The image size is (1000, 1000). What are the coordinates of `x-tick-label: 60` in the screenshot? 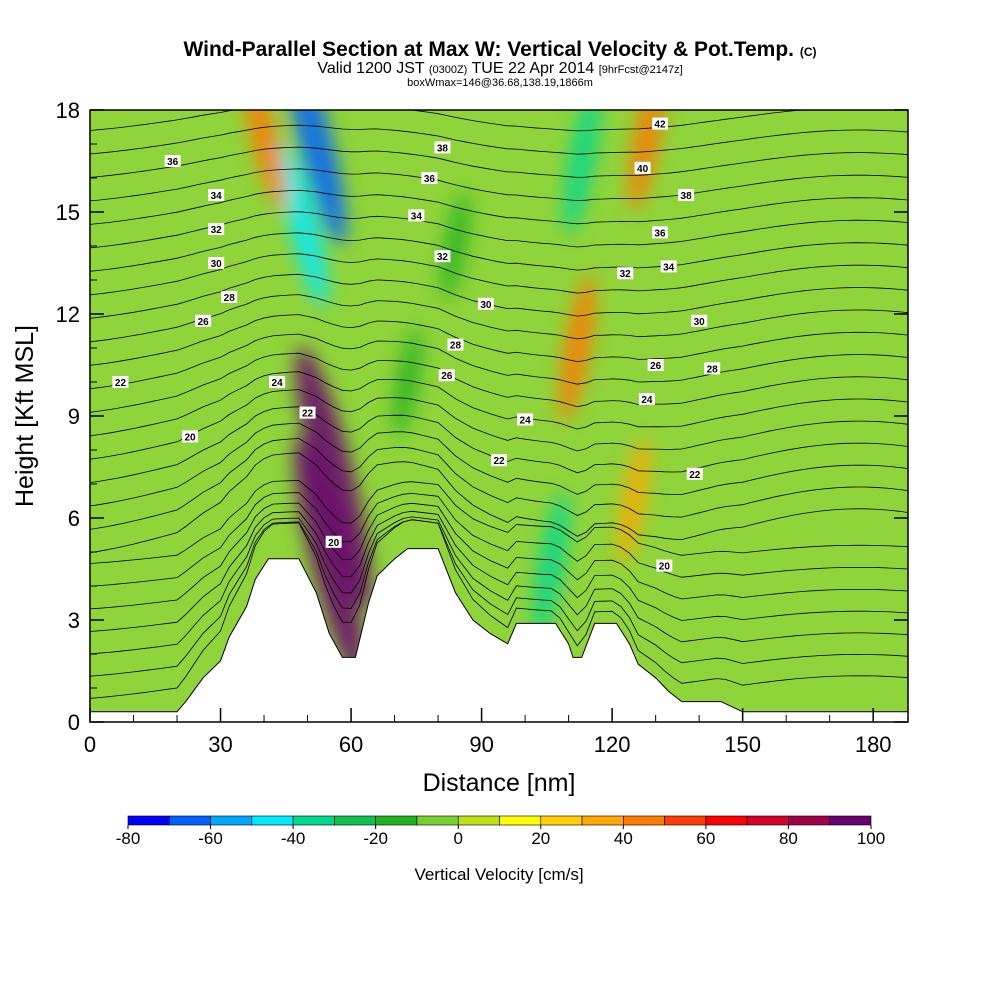 It's located at (351, 744).